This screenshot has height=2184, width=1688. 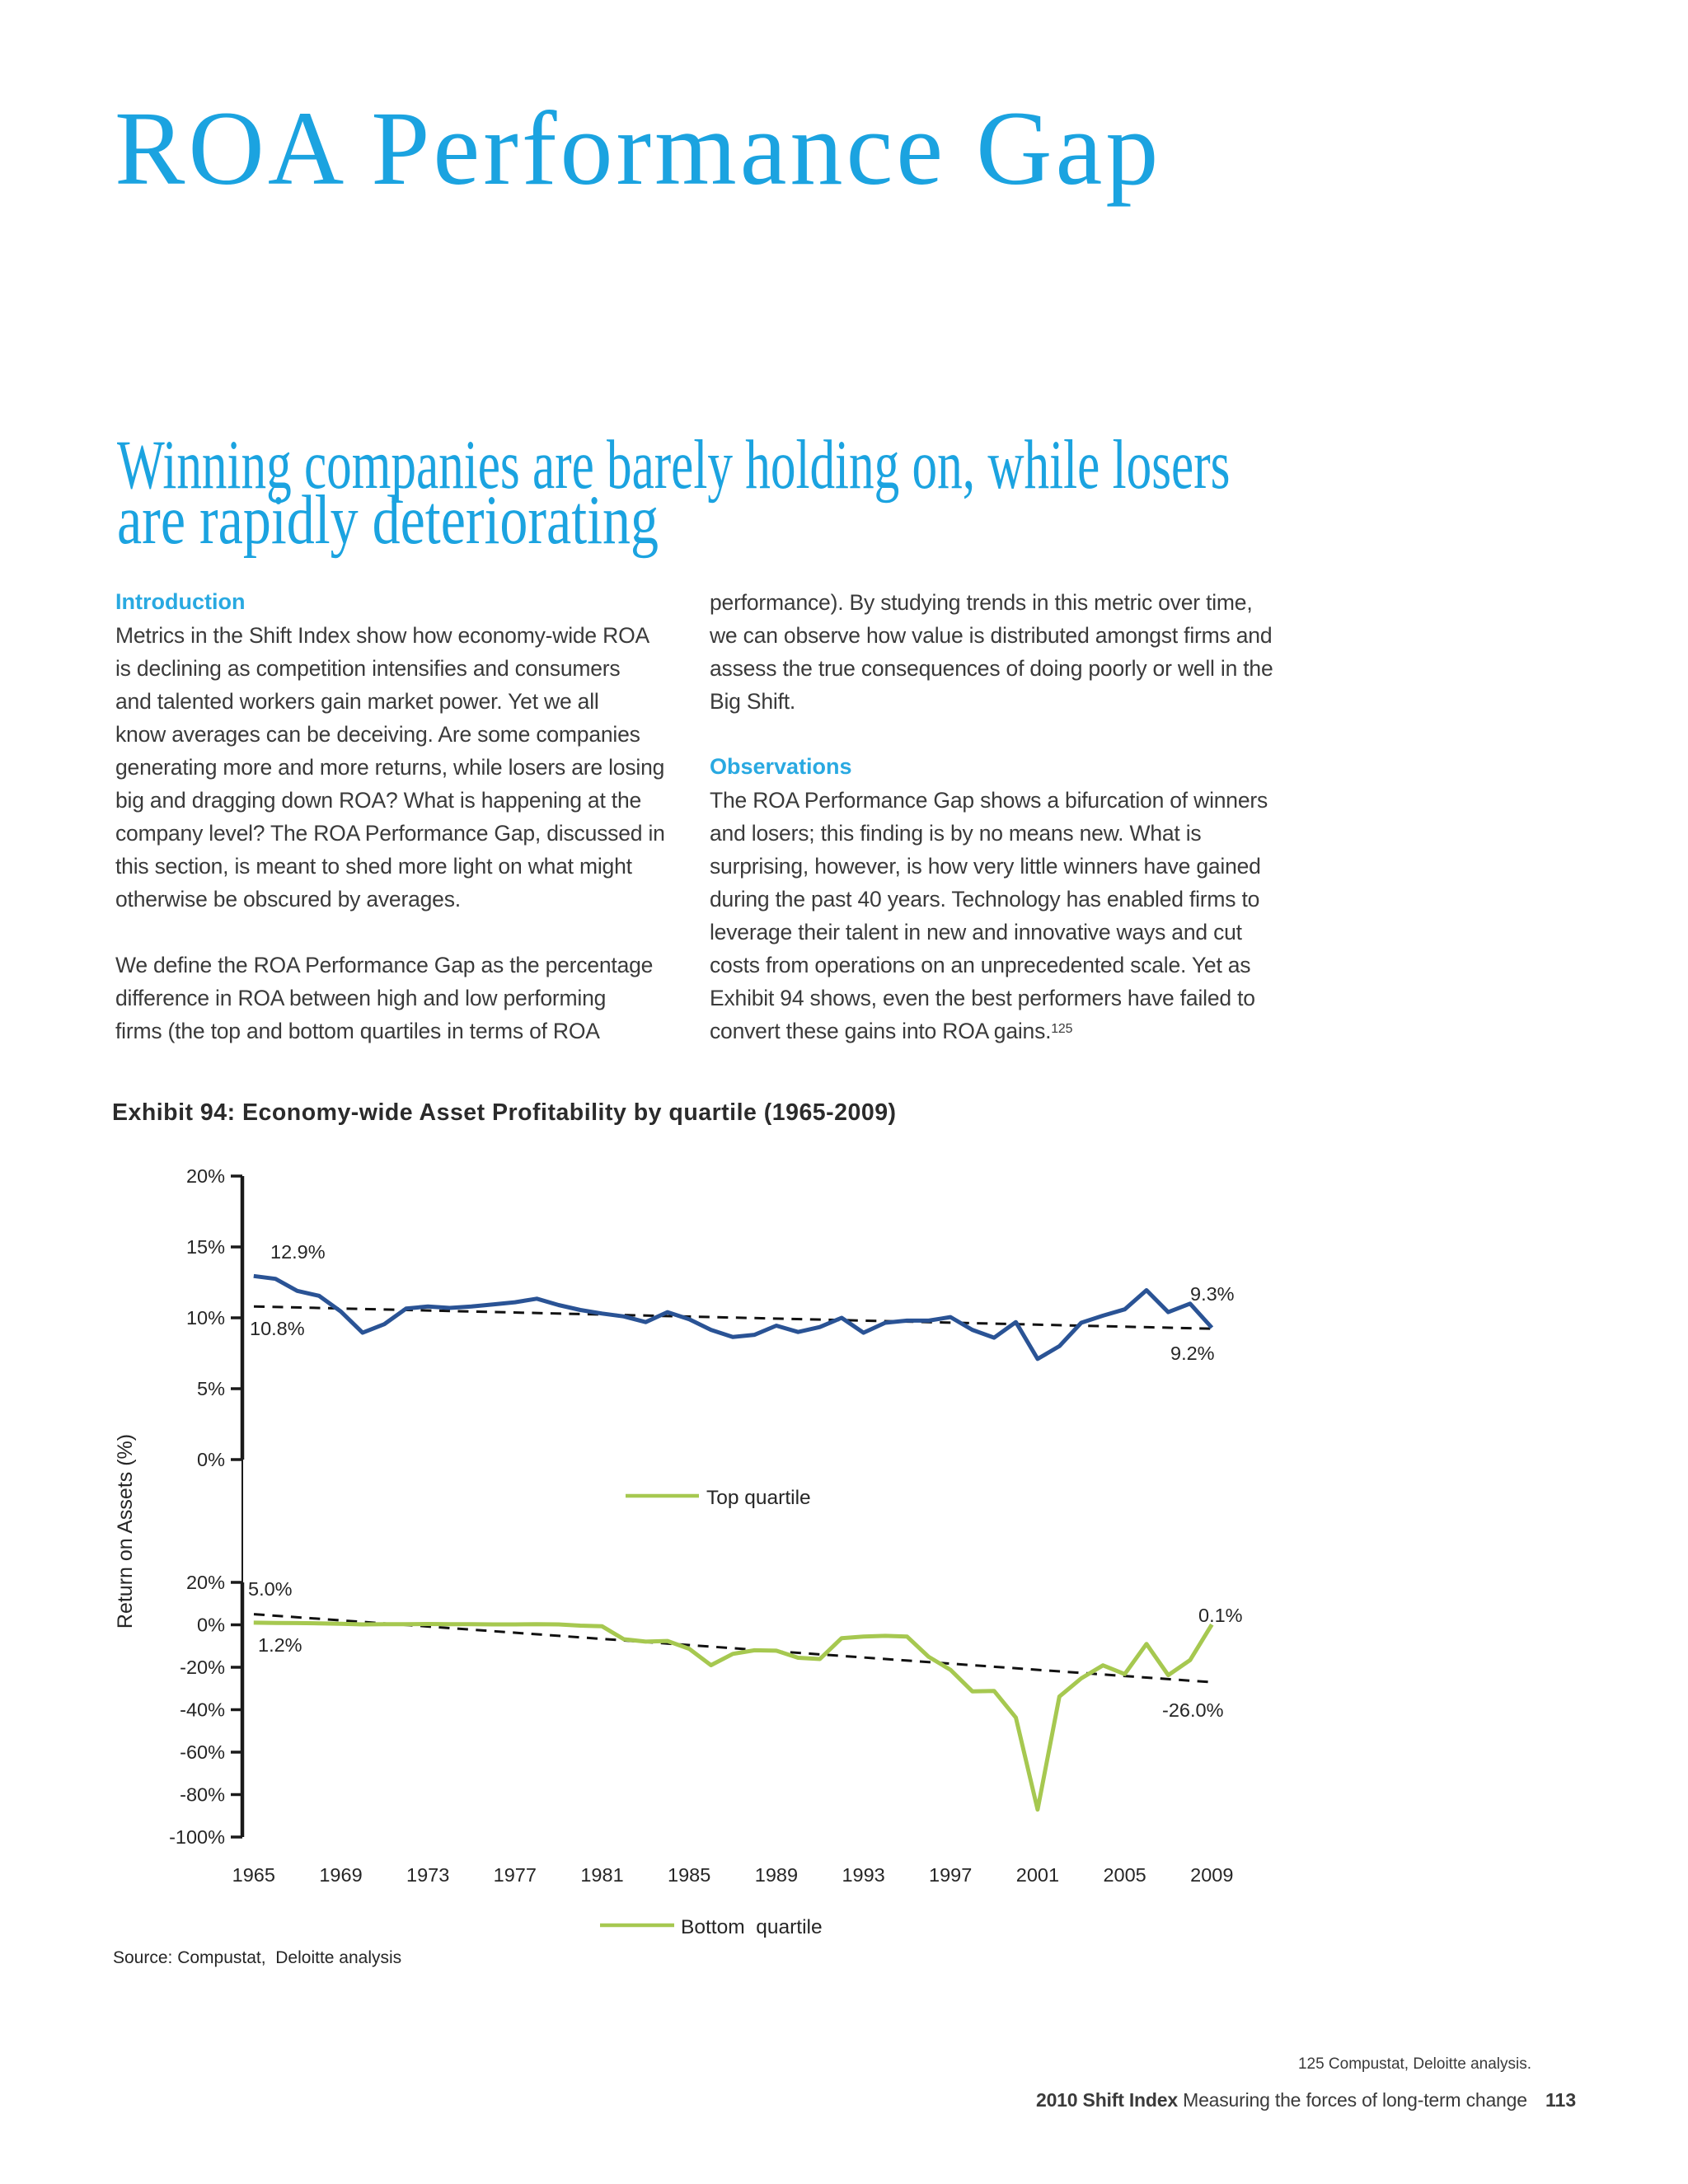 What do you see at coordinates (1212, 1294) in the screenshot?
I see `svg-text: 9.3%` at bounding box center [1212, 1294].